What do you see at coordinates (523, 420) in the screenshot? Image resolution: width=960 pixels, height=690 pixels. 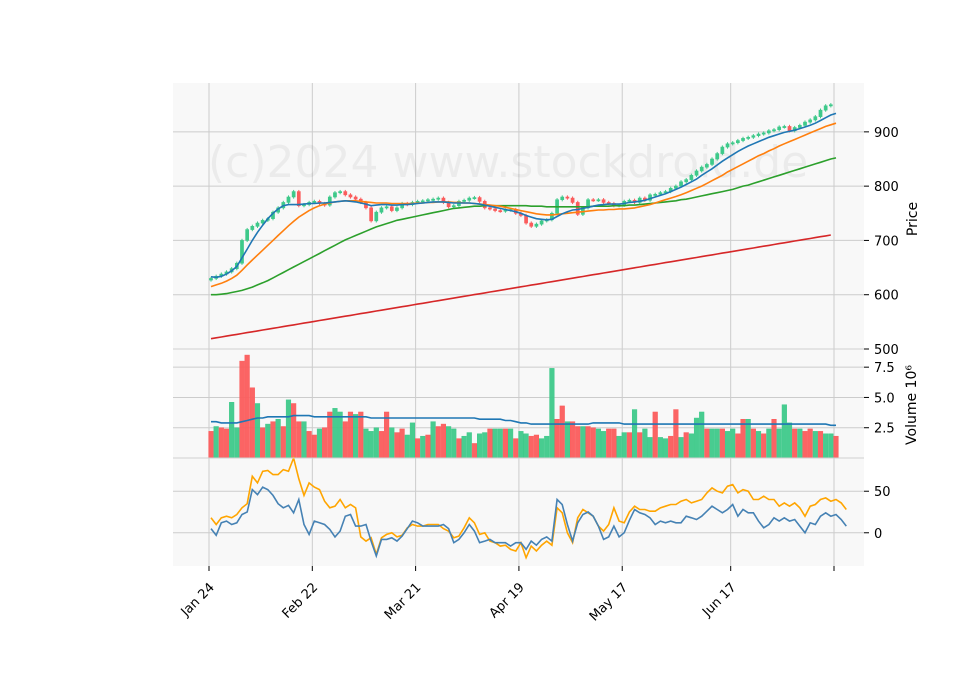 I see `volume-average-line` at bounding box center [523, 420].